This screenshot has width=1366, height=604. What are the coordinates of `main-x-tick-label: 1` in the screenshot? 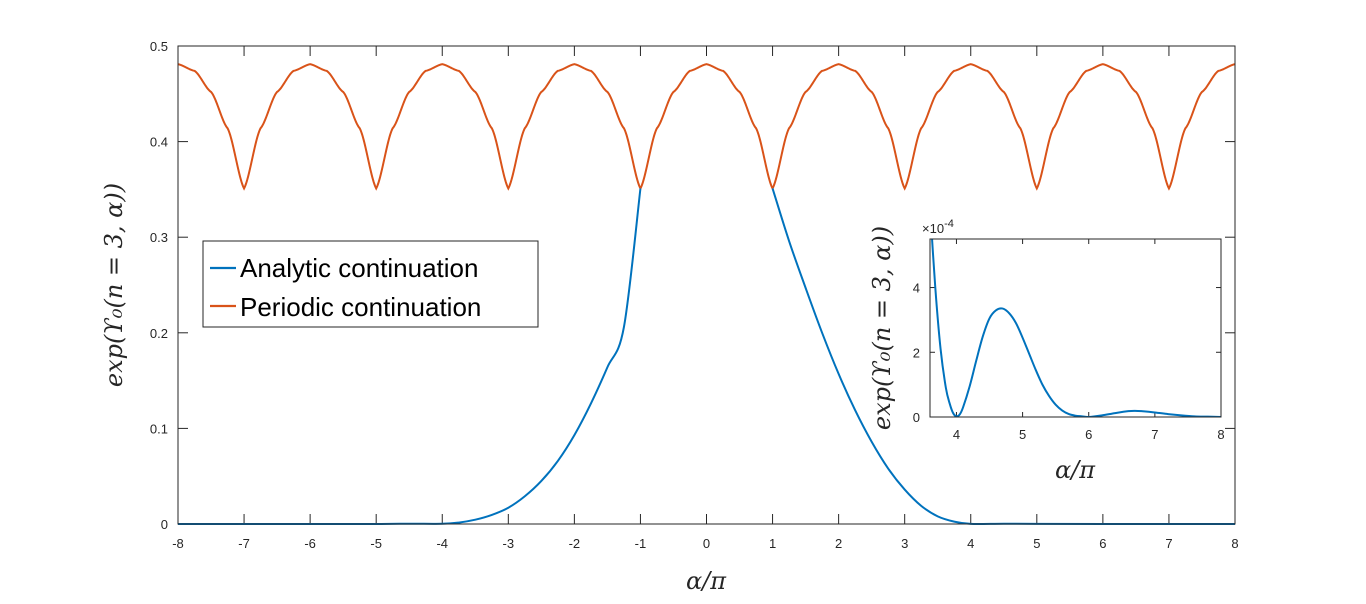 It's located at (772, 543).